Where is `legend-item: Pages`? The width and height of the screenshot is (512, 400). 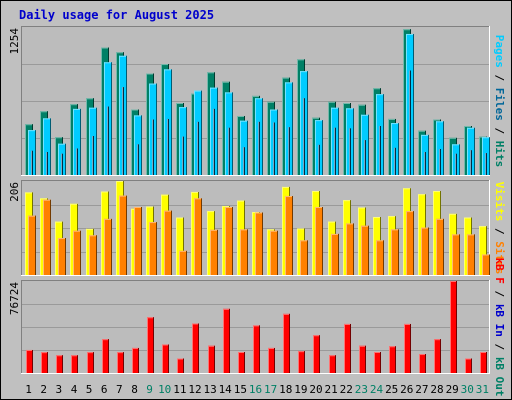
legend-item: Pages is located at coordinates (499, 51).